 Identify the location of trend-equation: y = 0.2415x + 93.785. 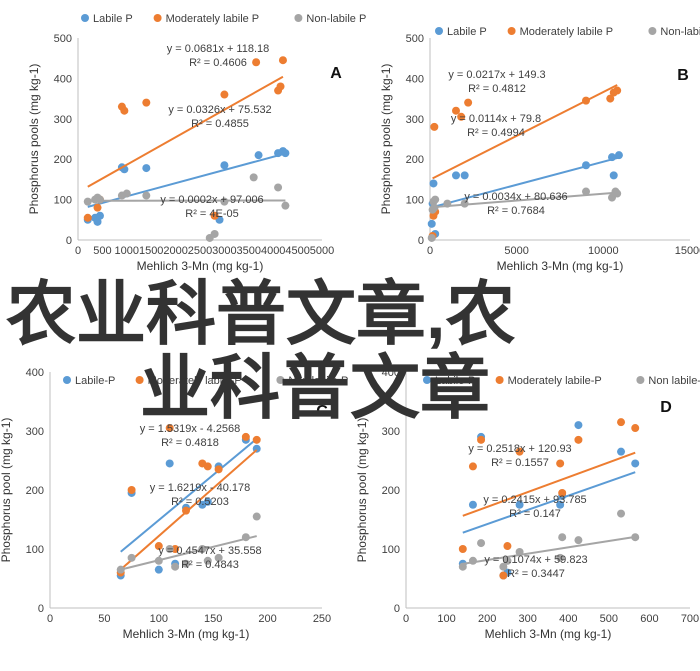
(534, 500).